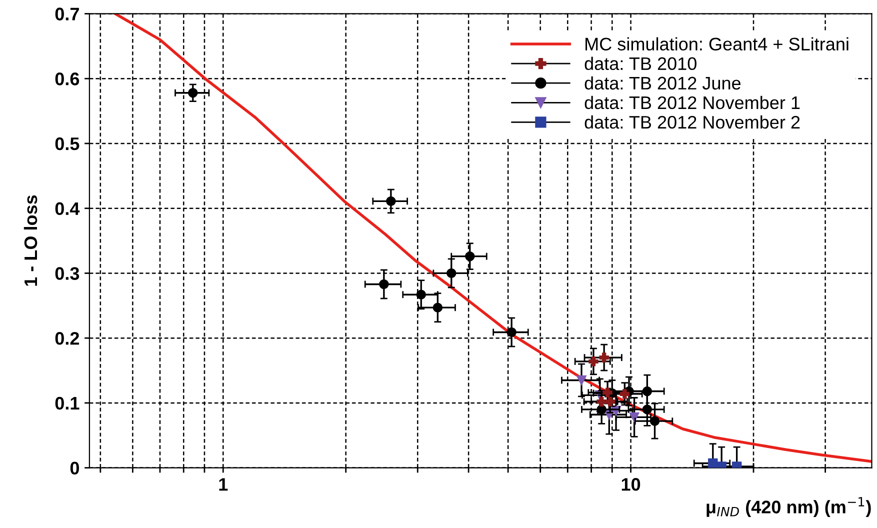 This screenshot has height=528, width=877. What do you see at coordinates (67, 403) in the screenshot?
I see `y-tick-label: 0.1` at bounding box center [67, 403].